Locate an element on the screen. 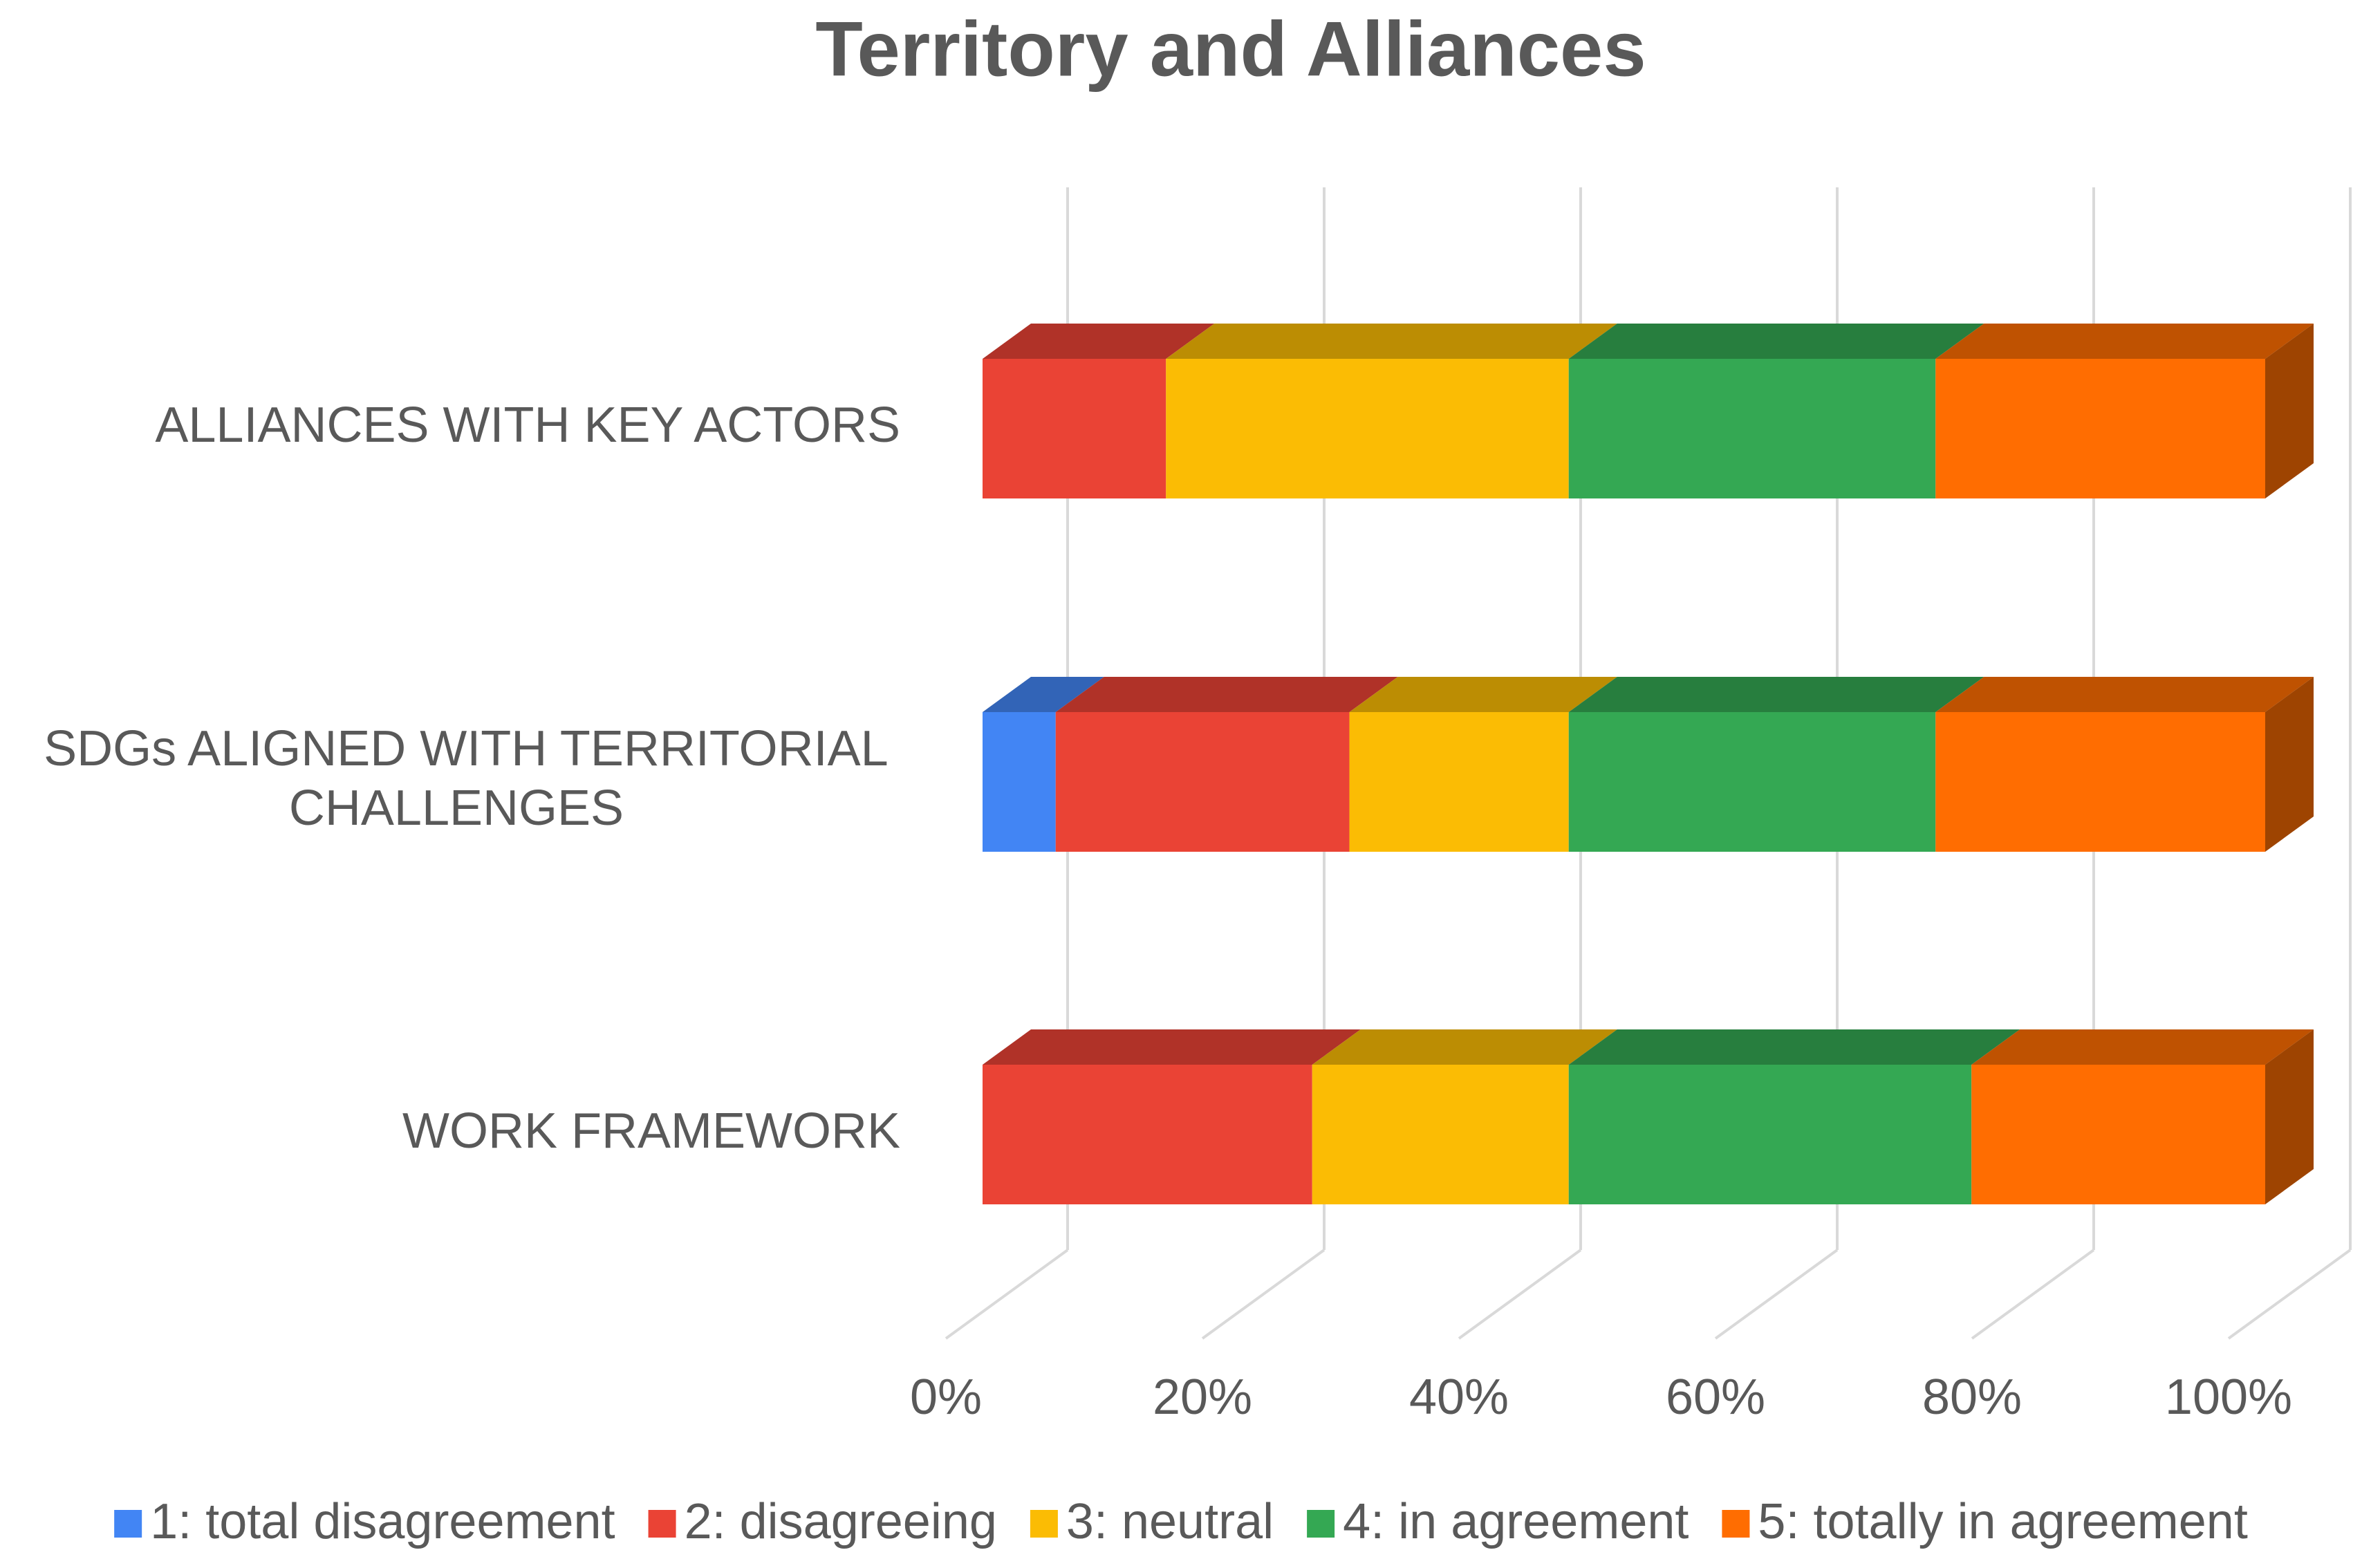  legend-label: 2: disagreeing is located at coordinates (841, 1521).